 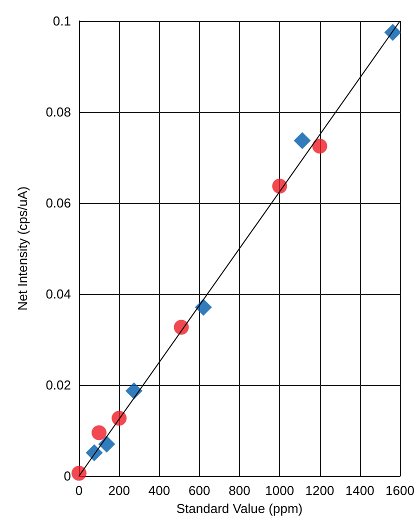 What do you see at coordinates (58, 385) in the screenshot?
I see `y-tick-label: 0.02` at bounding box center [58, 385].